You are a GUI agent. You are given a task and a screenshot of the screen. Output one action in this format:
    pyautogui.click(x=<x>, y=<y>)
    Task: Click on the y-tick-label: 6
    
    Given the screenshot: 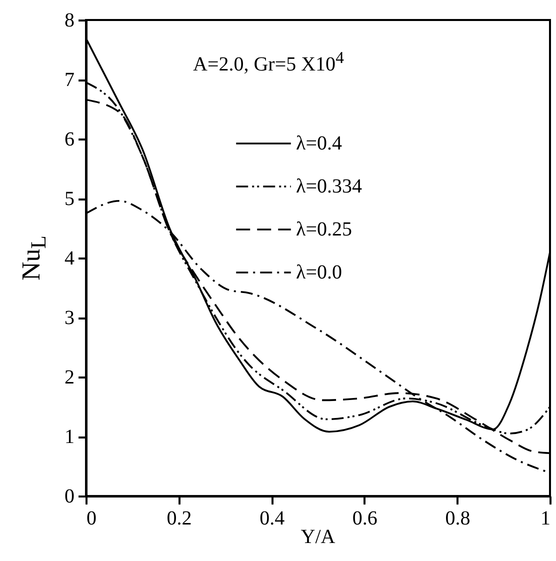 What is the action you would take?
    pyautogui.click(x=69, y=139)
    